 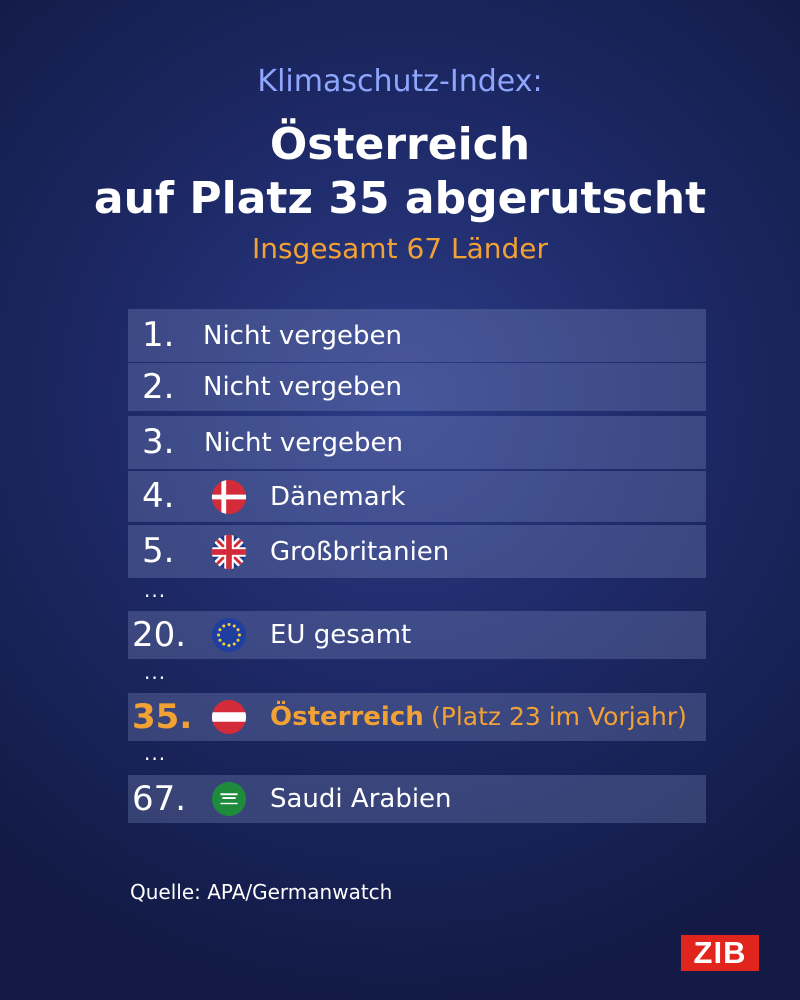 What do you see at coordinates (400, 81) in the screenshot?
I see `kicker-title: Klimaschutz-Index:` at bounding box center [400, 81].